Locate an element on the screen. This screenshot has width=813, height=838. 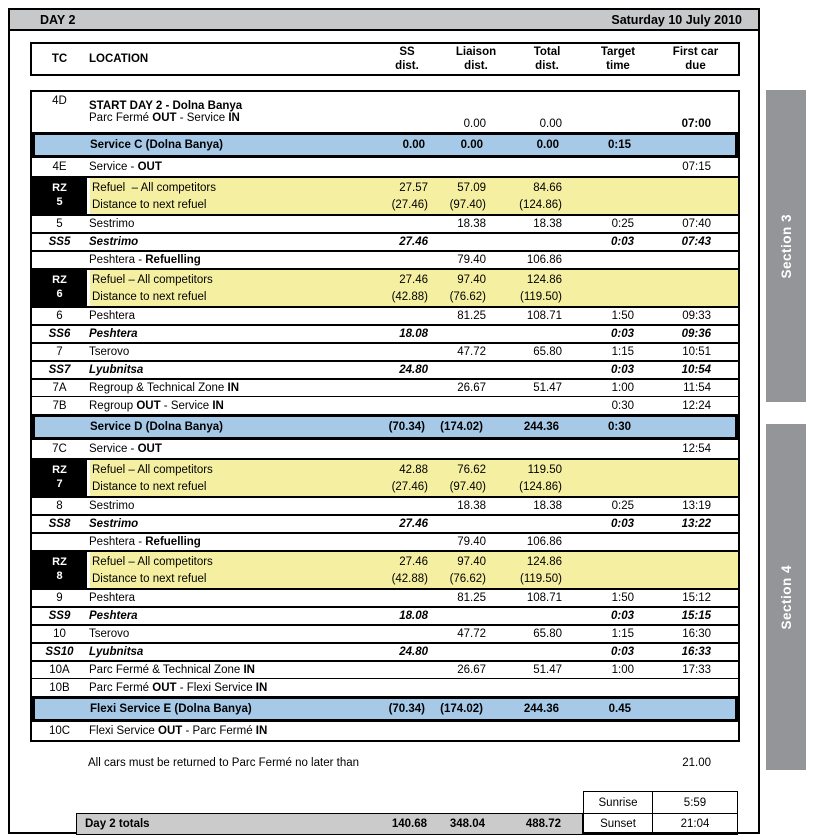
table-row: 10C Flexi Service OUT - Parc Fermé IN is located at coordinates (385, 731).